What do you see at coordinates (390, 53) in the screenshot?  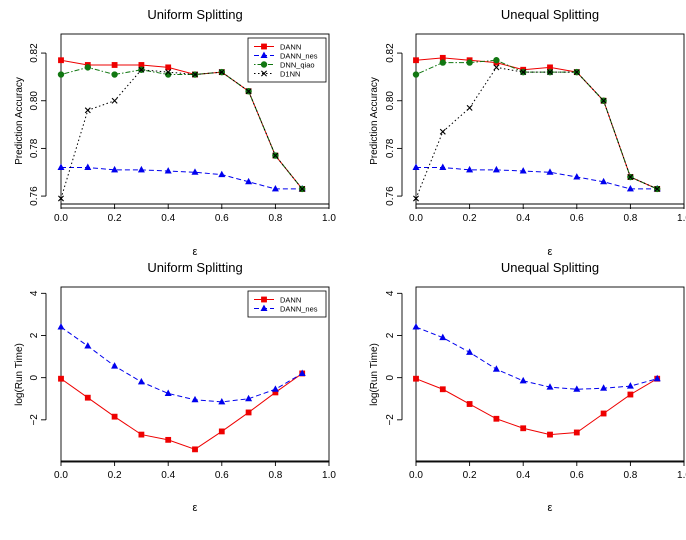 I see `y-tick-label: 0.82` at bounding box center [390, 53].